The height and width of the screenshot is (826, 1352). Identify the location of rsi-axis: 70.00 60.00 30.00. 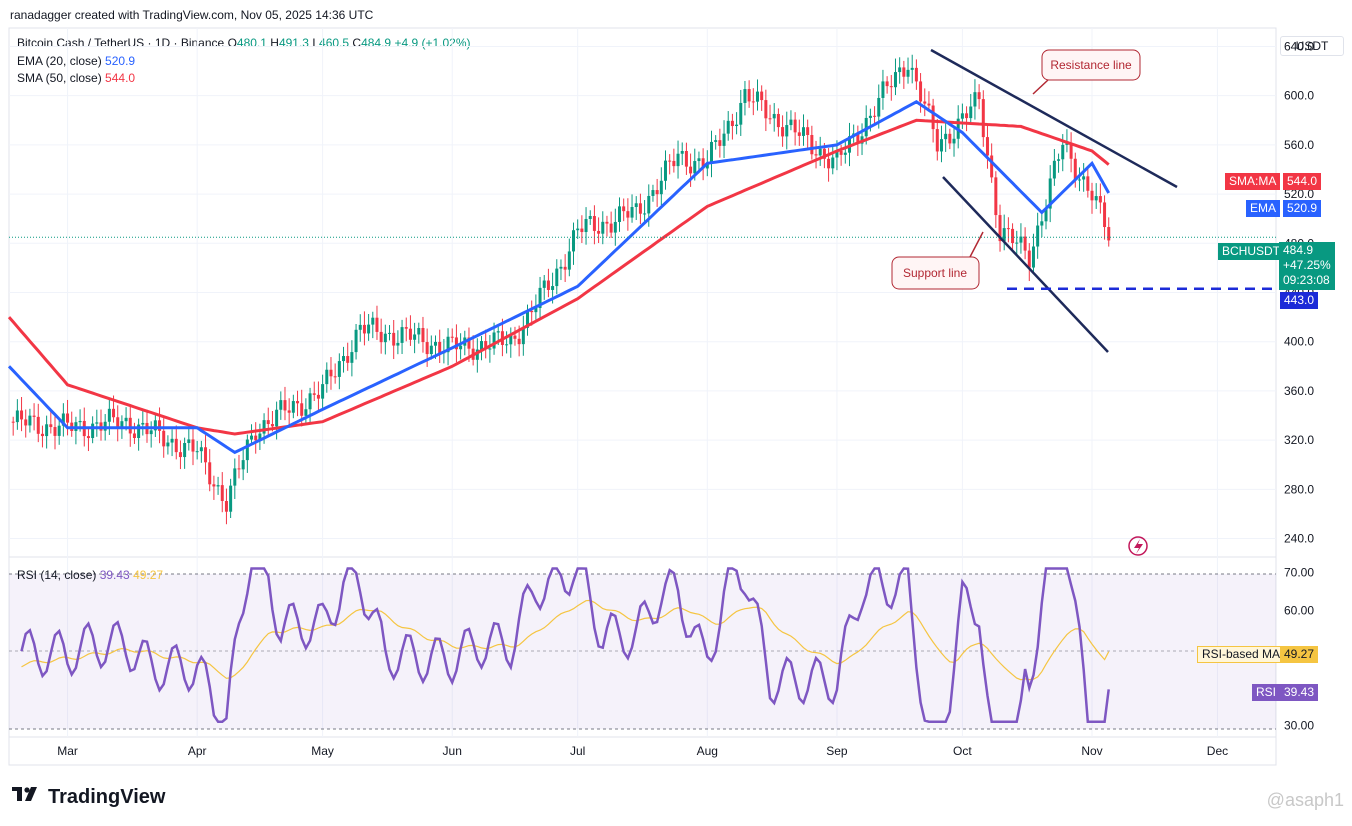
(1299, 648).